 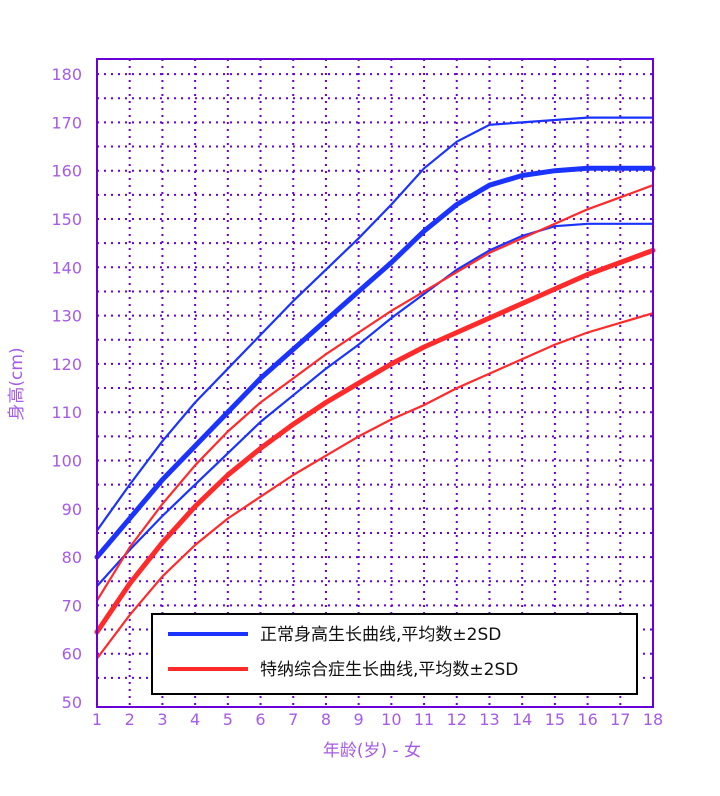 What do you see at coordinates (130, 719) in the screenshot?
I see `x-tick-label: 2` at bounding box center [130, 719].